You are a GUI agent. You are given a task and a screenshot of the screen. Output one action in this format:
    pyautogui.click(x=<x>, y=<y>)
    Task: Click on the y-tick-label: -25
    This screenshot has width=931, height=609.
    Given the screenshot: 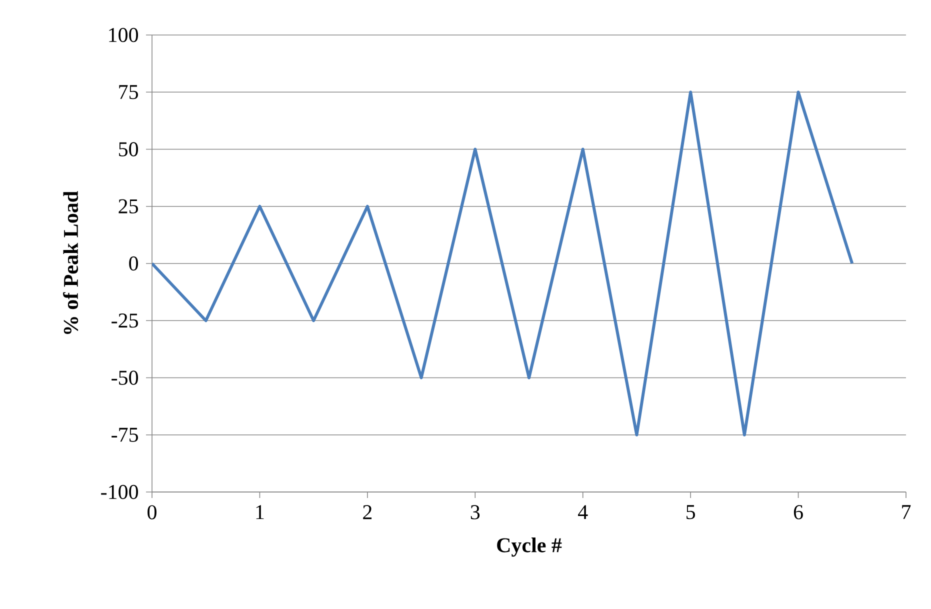 What is the action you would take?
    pyautogui.click(x=125, y=321)
    